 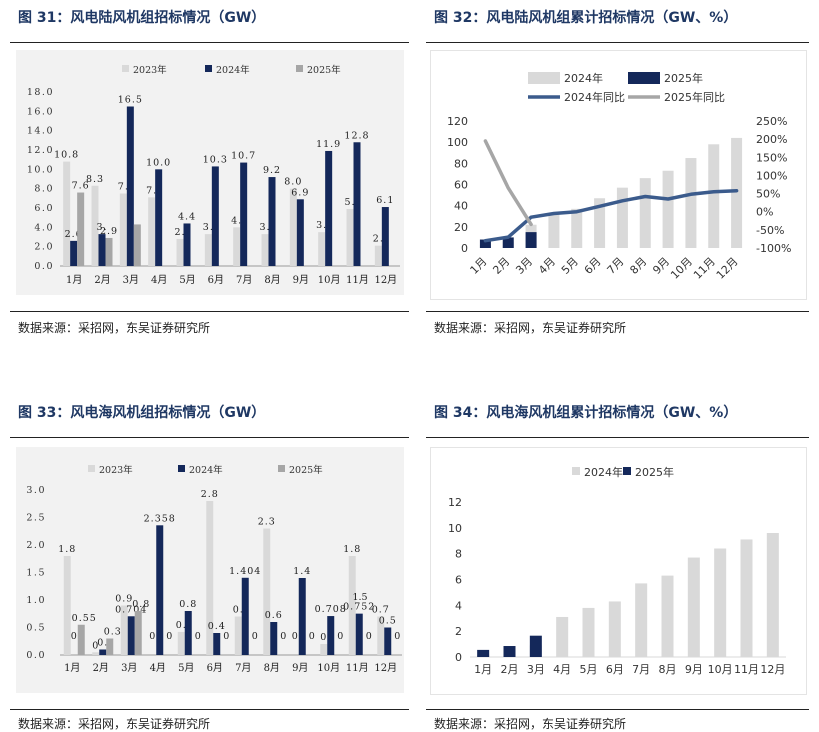 I want to click on data-label: 0.4, so click(x=217, y=626).